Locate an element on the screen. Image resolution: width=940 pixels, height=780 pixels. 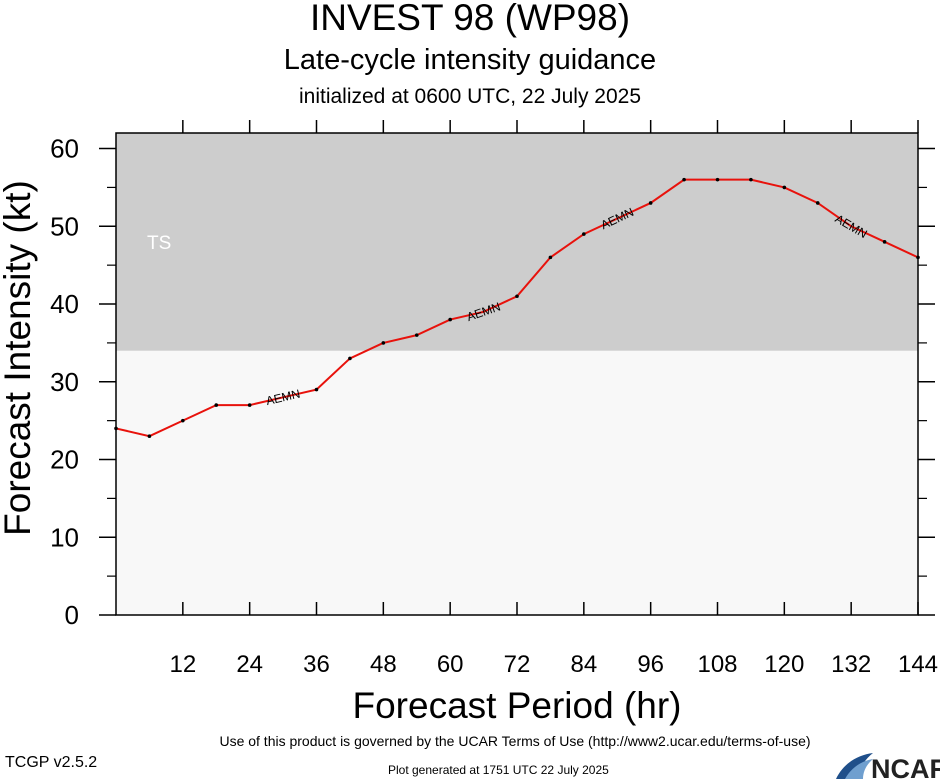
y-tick-label: 30 is located at coordinates (64, 382).